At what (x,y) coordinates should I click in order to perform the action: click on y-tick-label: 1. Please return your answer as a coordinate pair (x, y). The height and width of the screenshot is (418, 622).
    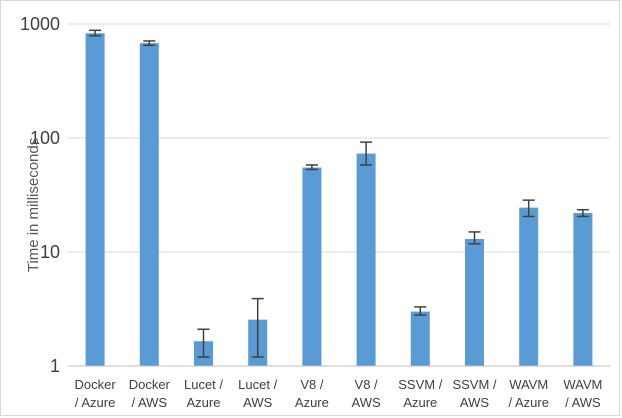
    Looking at the image, I should click on (55, 366).